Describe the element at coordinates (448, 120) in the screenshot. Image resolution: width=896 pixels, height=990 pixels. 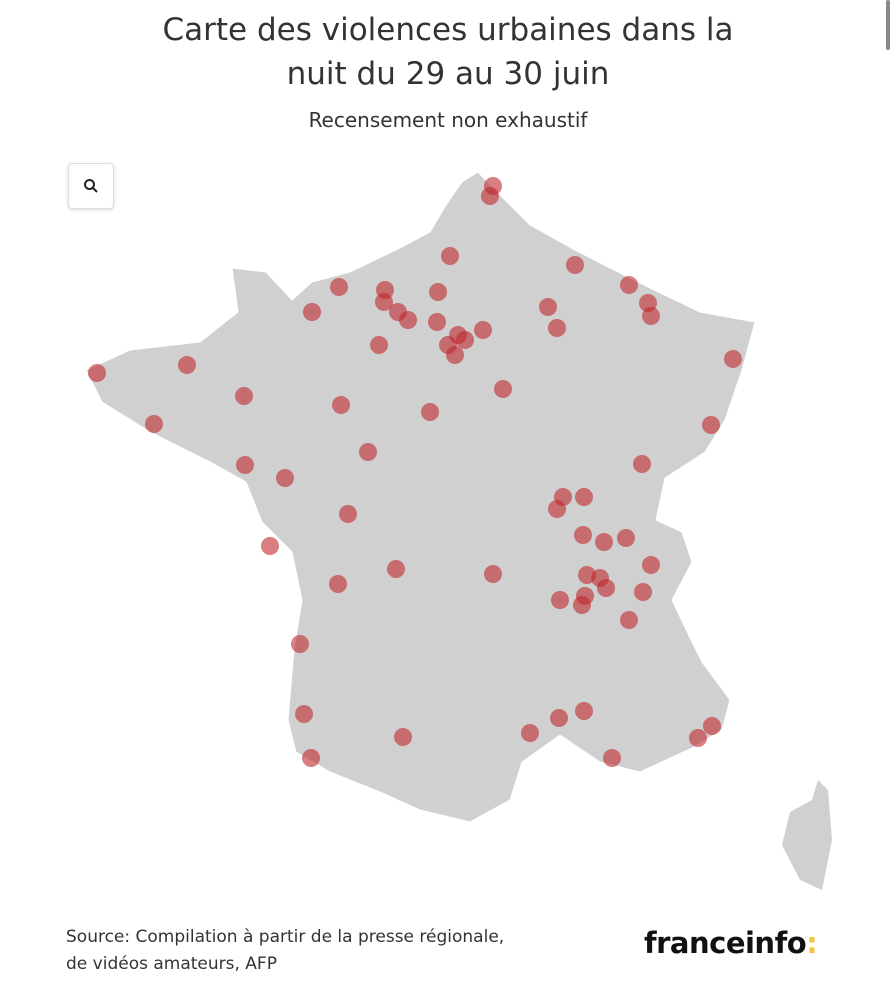
I see `map-subtitle: Recensement non exhaustif` at that location.